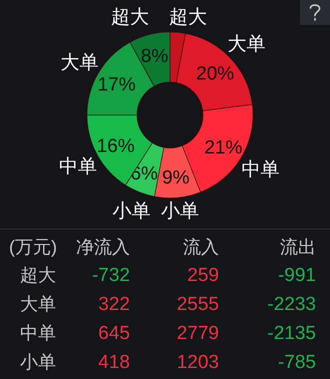 This screenshot has width=330, height=379. Describe the element at coordinates (114, 333) in the screenshot. I see `data-label: 645` at that location.